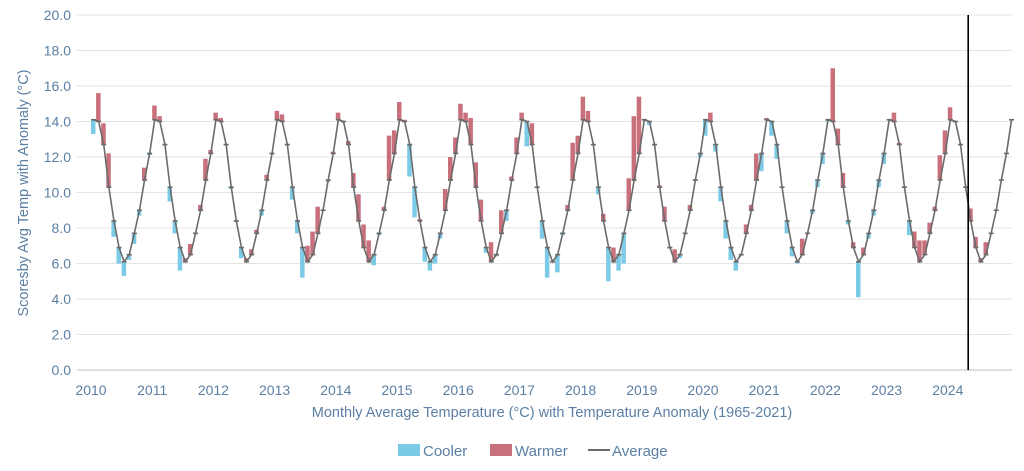 This screenshot has height=471, width=1024. What do you see at coordinates (501, 450) in the screenshot?
I see `legend-swatch-warmer` at bounding box center [501, 450].